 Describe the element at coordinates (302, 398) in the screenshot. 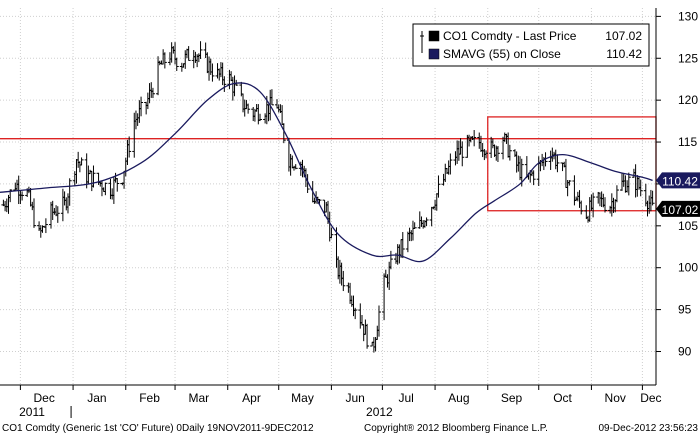

I see `x-tick-label: May` at that location.